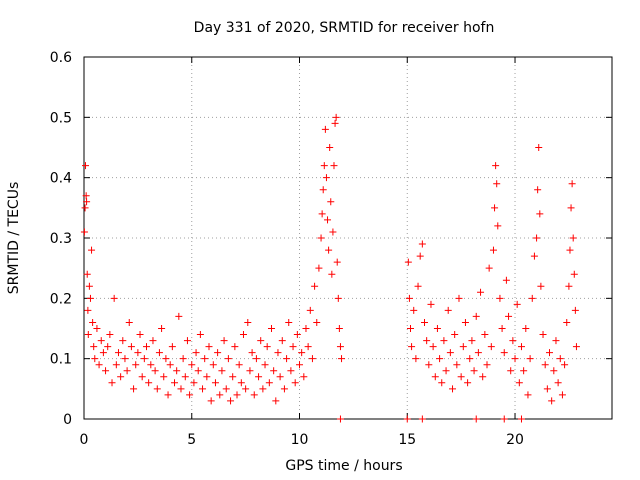 This screenshot has height=480, width=640. What do you see at coordinates (61, 179) in the screenshot?
I see `y-tick-label: 0.4` at bounding box center [61, 179].